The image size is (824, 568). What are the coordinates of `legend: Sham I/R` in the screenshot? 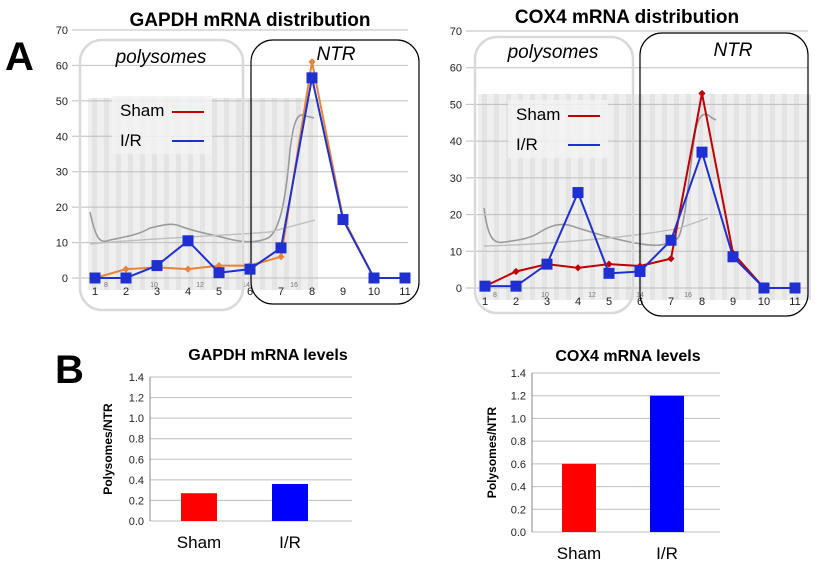 It's located at (558, 129).